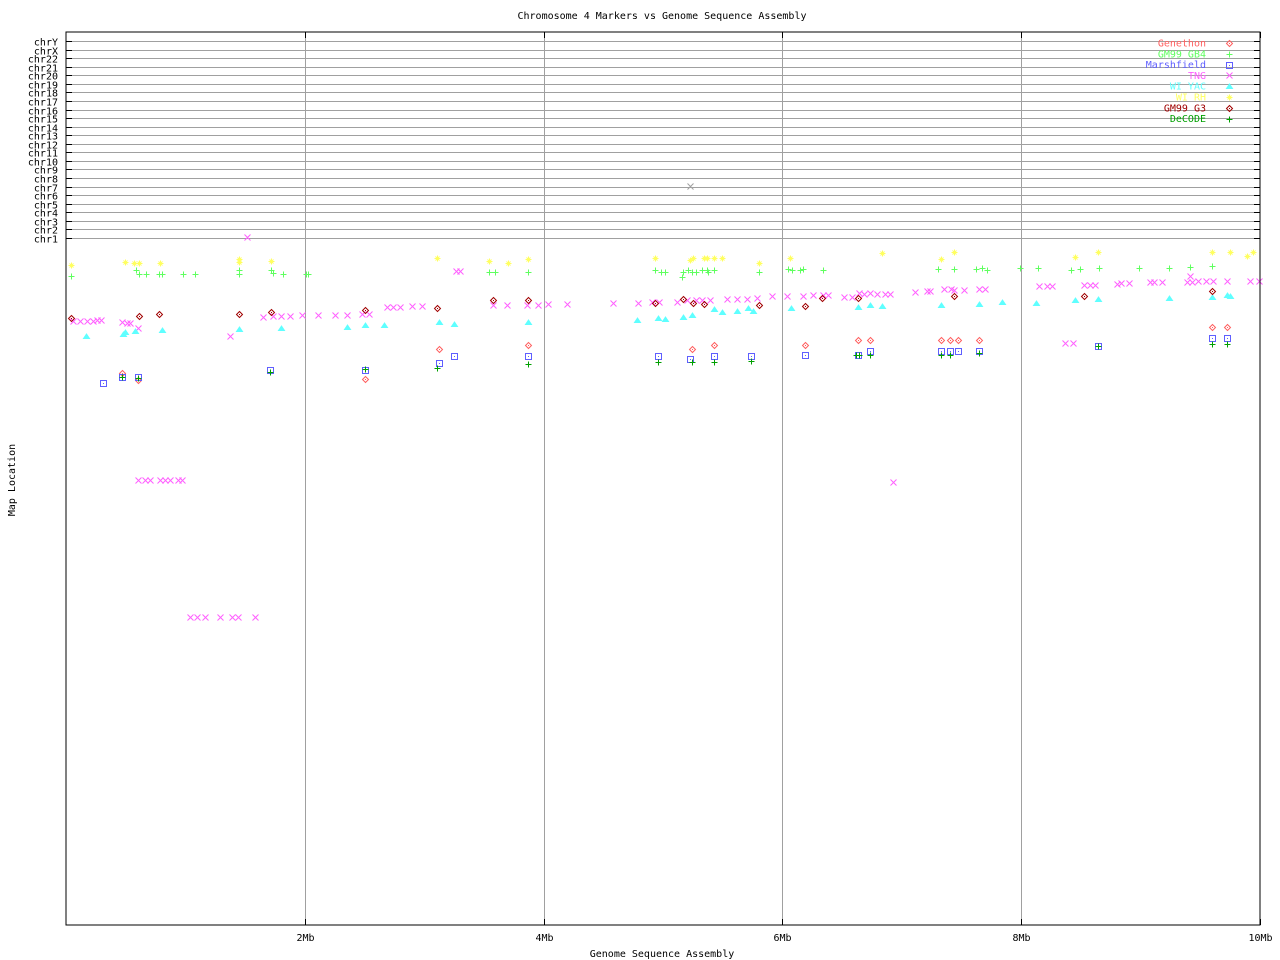 The width and height of the screenshot is (1280, 960). I want to click on x-axis-label: Genome Sequence Assembly, so click(662, 954).